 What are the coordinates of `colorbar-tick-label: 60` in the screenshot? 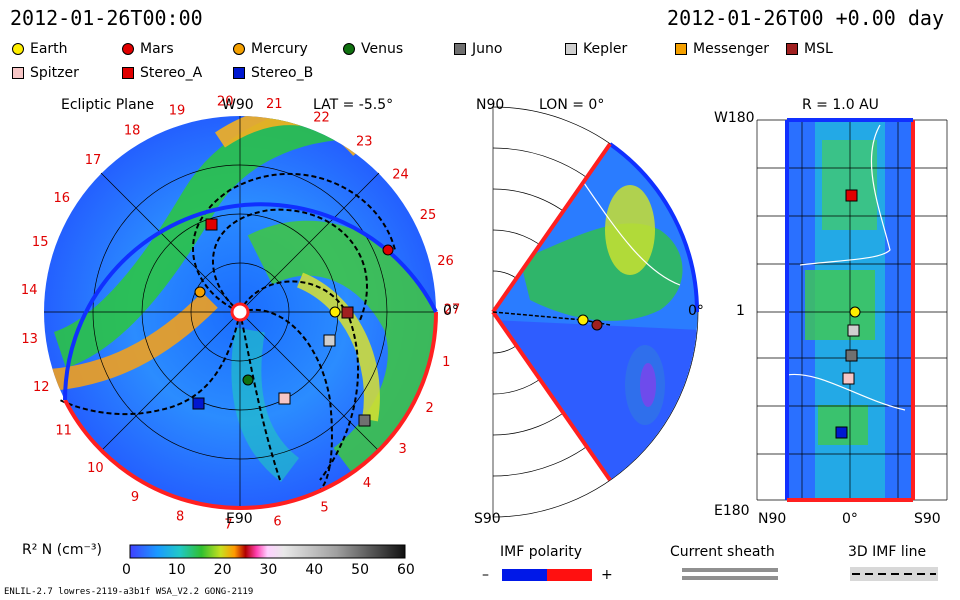 It's located at (406, 570).